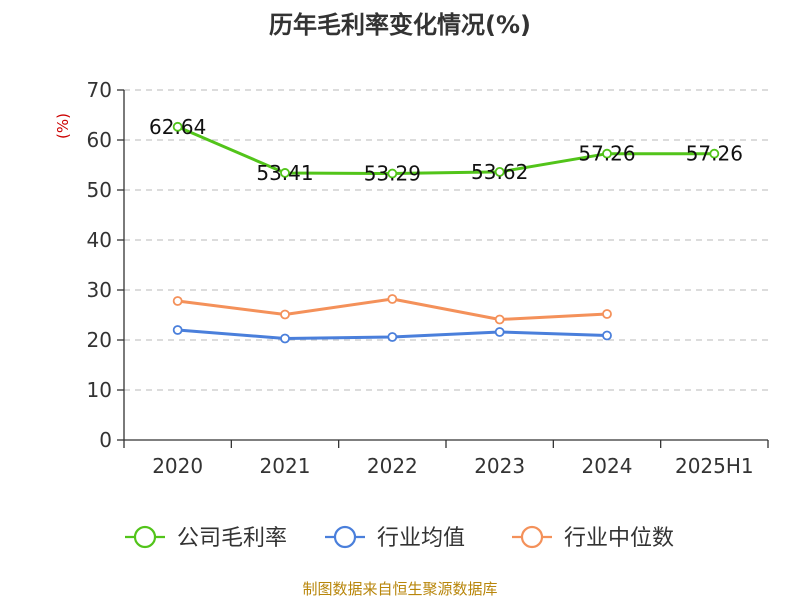 The width and height of the screenshot is (800, 604). I want to click on legend-item: 行业中位数, so click(593, 538).